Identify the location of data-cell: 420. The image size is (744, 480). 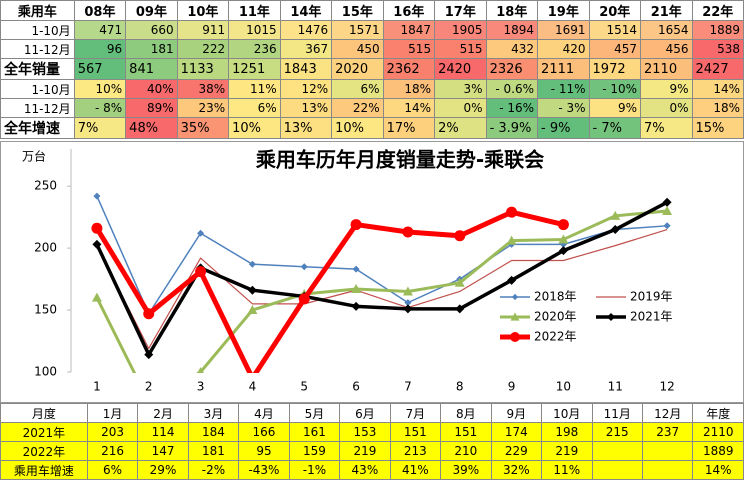
(563, 49).